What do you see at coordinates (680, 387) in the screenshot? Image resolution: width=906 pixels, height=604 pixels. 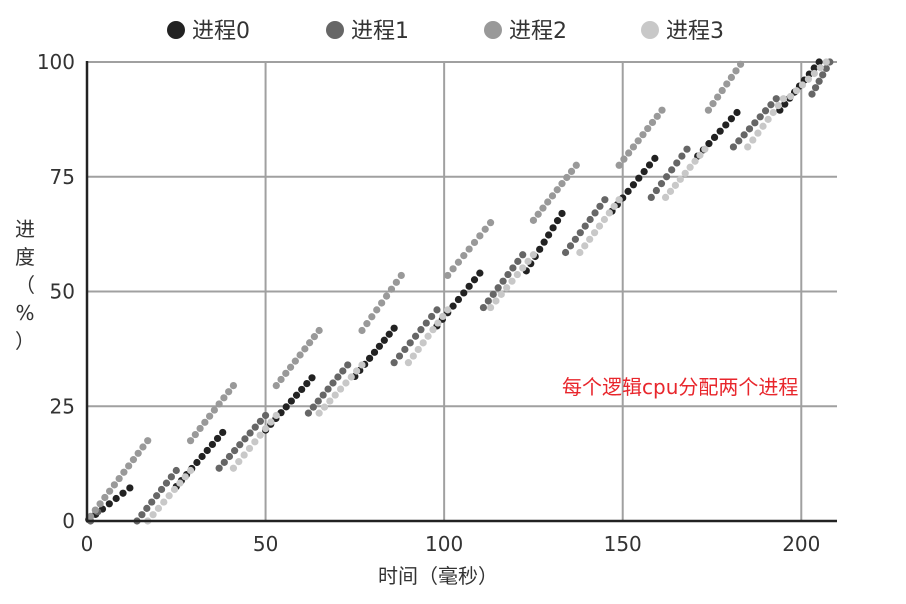 I see `annotation-text: 每个逻辑cpu分配两个进程` at bounding box center [680, 387].